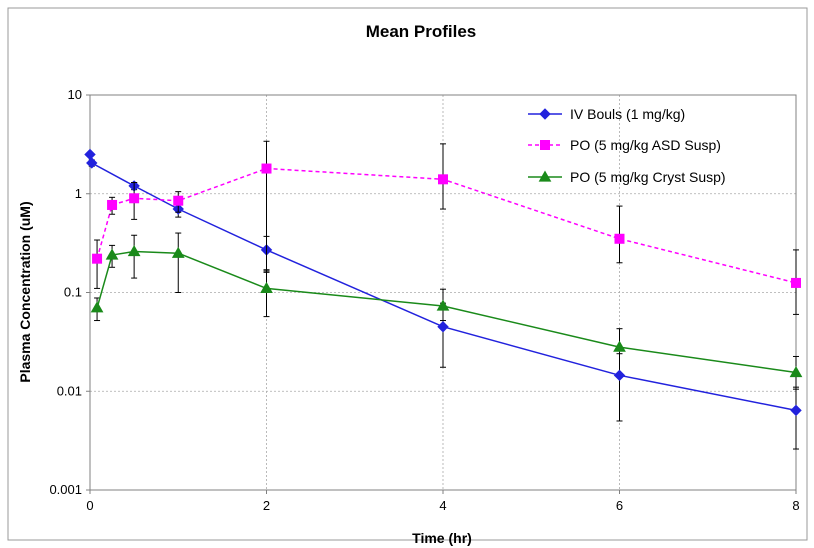 This screenshot has height=548, width=814. Describe the element at coordinates (78, 193) in the screenshot. I see `y-tick-label: 1` at that location.